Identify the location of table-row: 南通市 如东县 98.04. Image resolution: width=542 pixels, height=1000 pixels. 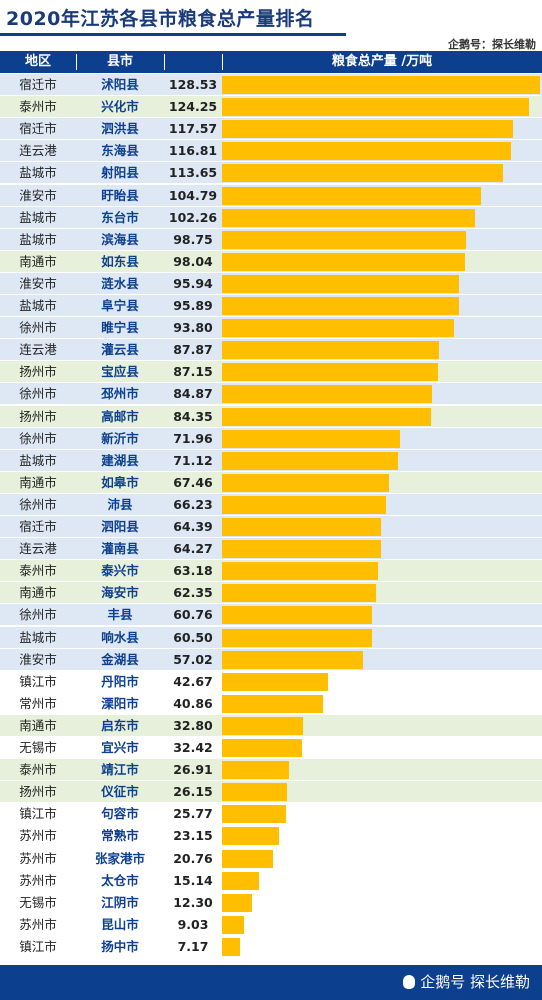
(271, 261).